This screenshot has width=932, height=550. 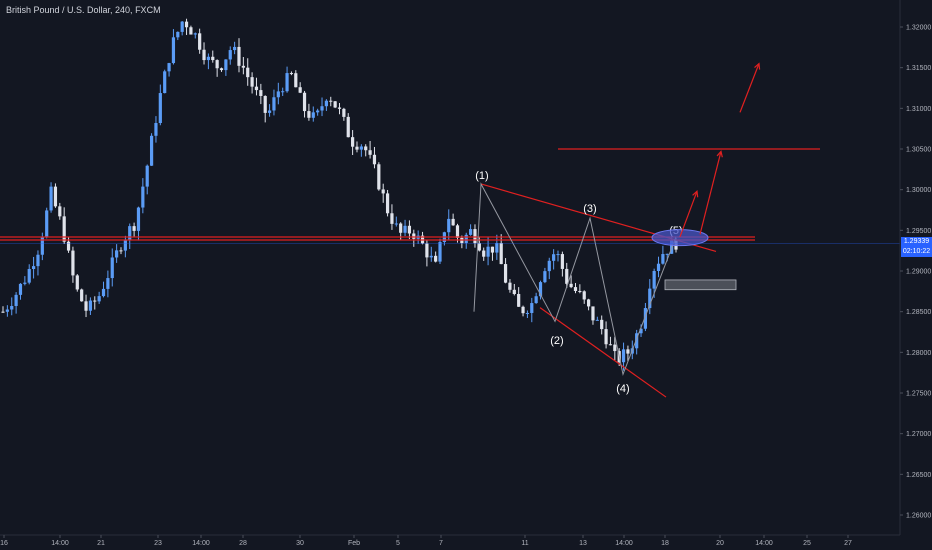 What do you see at coordinates (918, 150) in the screenshot?
I see `price-tick-label: 1.30500` at bounding box center [918, 150].